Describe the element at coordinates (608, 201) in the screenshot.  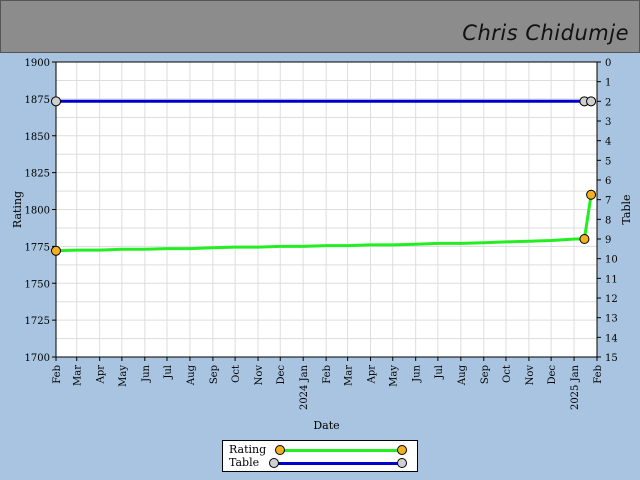
I see `y2-tick-label: 7` at that location.